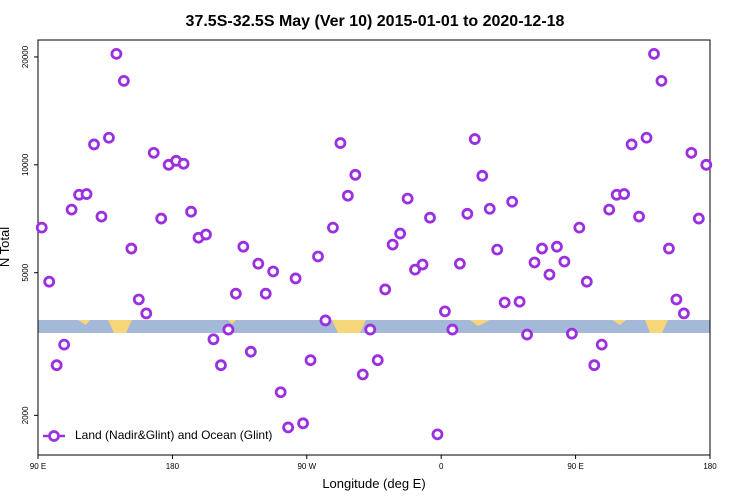 Image resolution: width=750 pixels, height=500 pixels. I want to click on y-tick-label: 2000, so click(25, 415).